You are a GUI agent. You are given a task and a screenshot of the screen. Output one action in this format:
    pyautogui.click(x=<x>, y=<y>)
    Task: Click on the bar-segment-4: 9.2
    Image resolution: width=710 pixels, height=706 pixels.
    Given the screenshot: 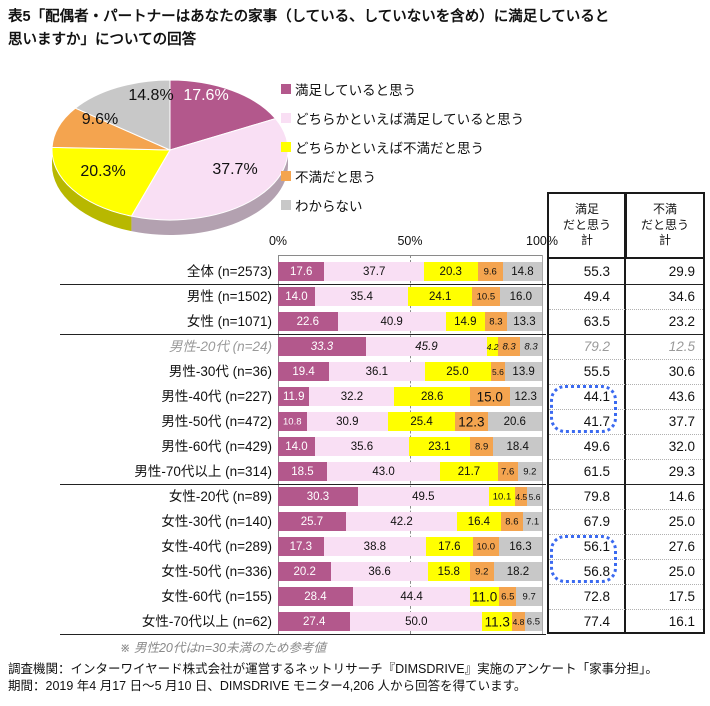 What is the action you would take?
    pyautogui.click(x=529, y=471)
    